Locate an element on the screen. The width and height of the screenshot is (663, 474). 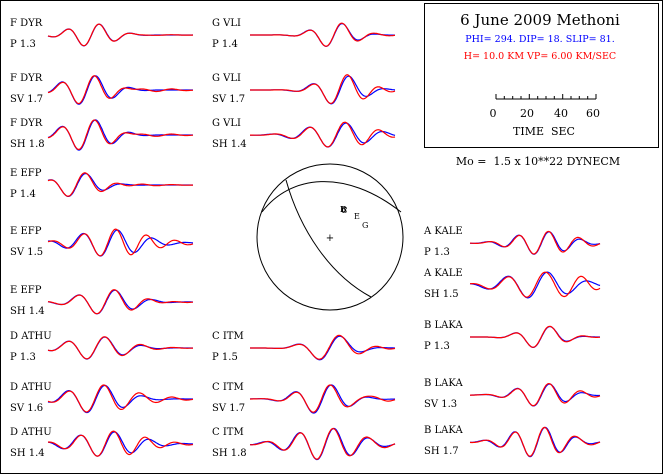
trace-phase-label: SH 1.7 is located at coordinates (441, 451).